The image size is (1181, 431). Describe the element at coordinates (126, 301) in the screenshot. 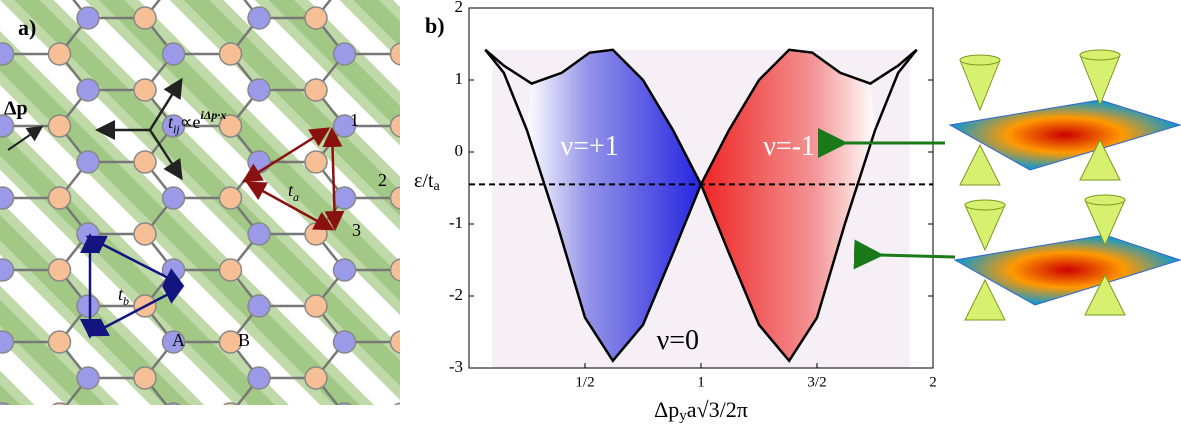

I see `t-sub: b` at that location.